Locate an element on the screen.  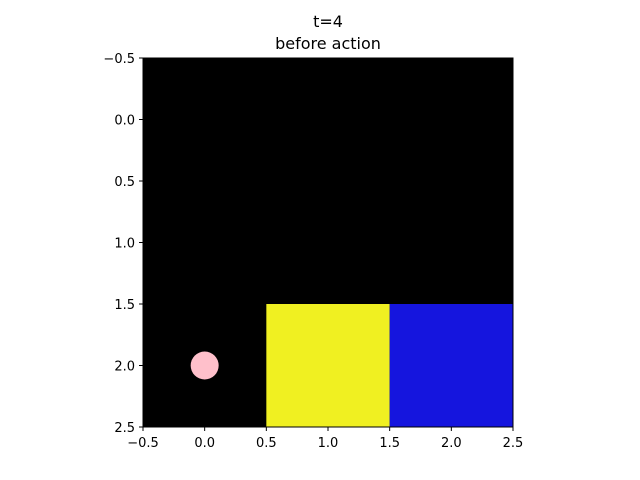
y-tick-label: 2.0 is located at coordinates (124, 367).